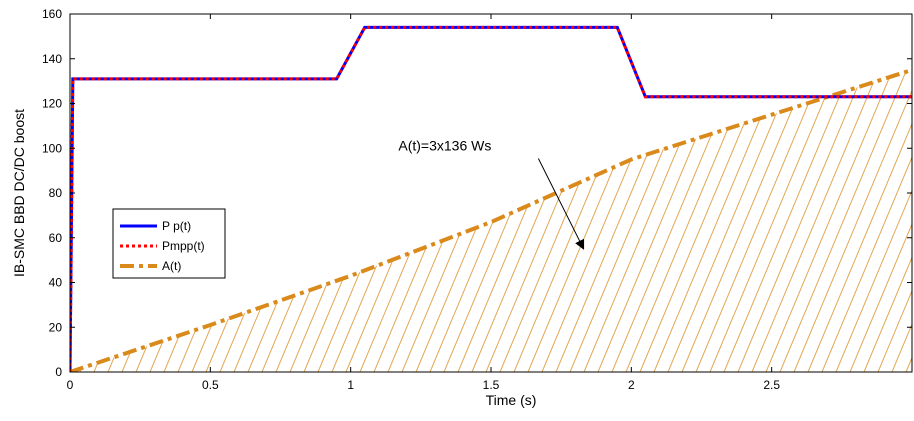  What do you see at coordinates (444, 145) in the screenshot?
I see `annotation-text: A(t)=3x136 Ws` at bounding box center [444, 145].